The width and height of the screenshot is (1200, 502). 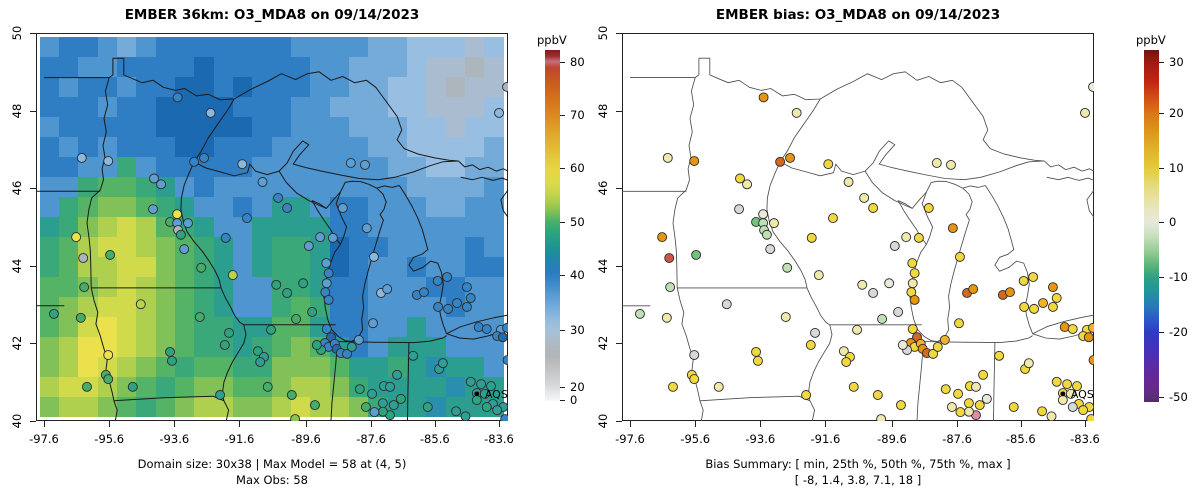 What do you see at coordinates (1063, 394) in the screenshot?
I see `aqs-legend-dot` at bounding box center [1063, 394].